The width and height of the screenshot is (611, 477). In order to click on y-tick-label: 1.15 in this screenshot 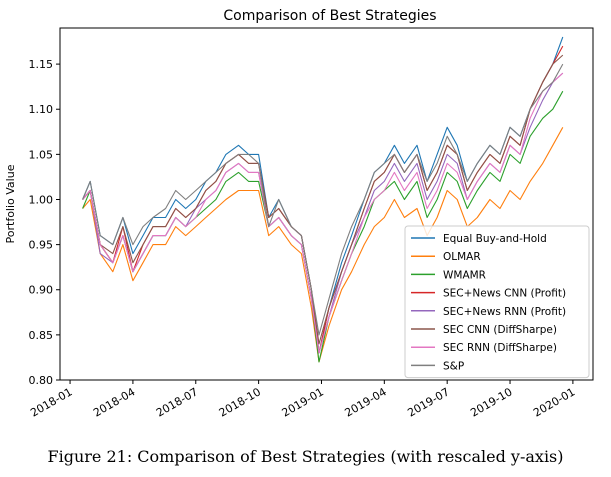, I will do `click(41, 64)`.